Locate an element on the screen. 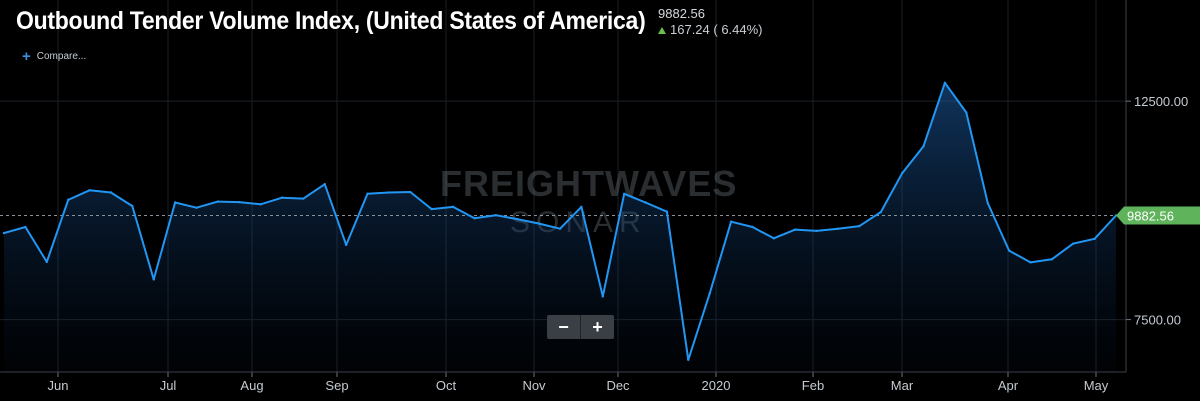 This screenshot has width=1200, height=401. x-tick-label: Feb is located at coordinates (813, 385).